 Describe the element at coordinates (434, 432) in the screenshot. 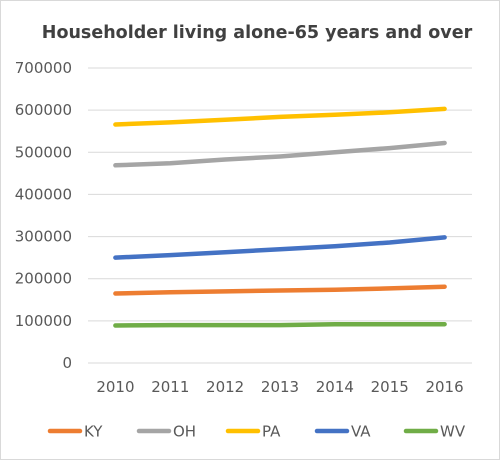

I see `legend-item-wv: WV` at that location.